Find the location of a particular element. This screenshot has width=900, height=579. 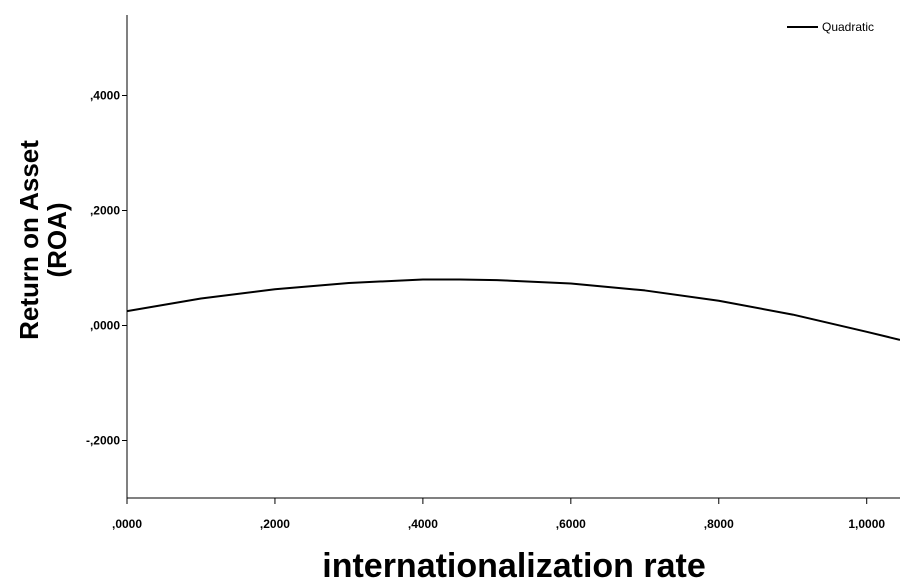

x-tick-label: ,2000 is located at coordinates (275, 524).